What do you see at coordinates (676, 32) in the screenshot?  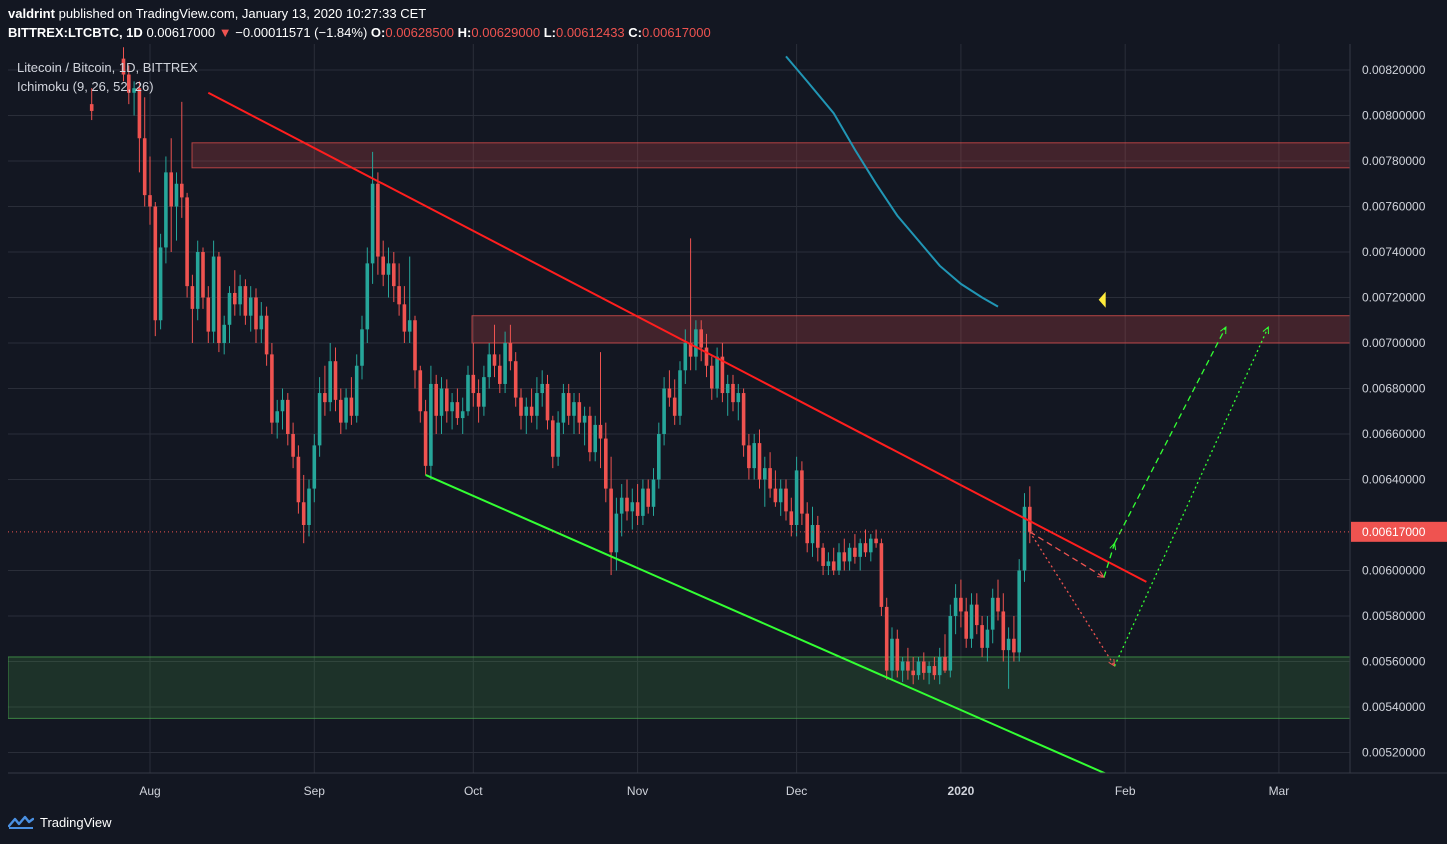 I see `close-value: 0.00617000` at bounding box center [676, 32].